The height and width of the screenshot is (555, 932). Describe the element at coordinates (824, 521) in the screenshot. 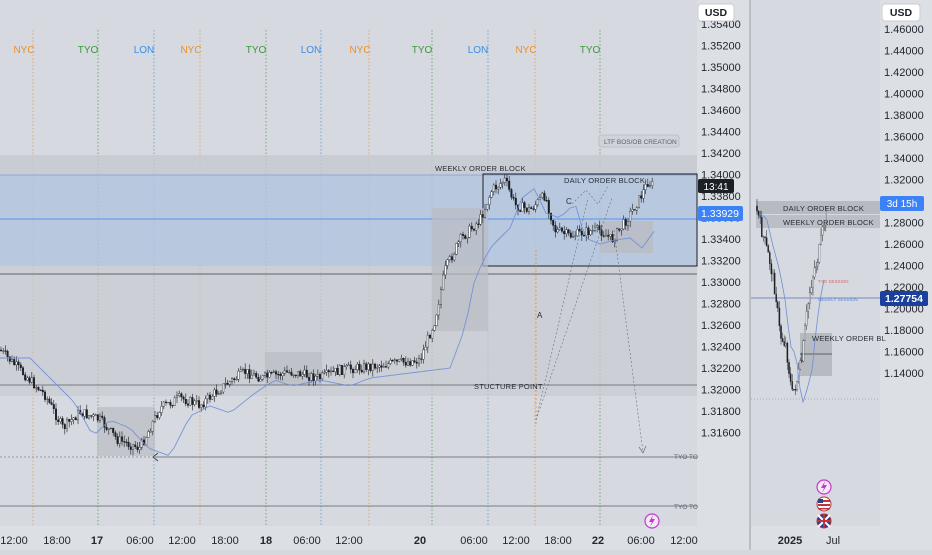

I see `uk-flag-icon` at that location.